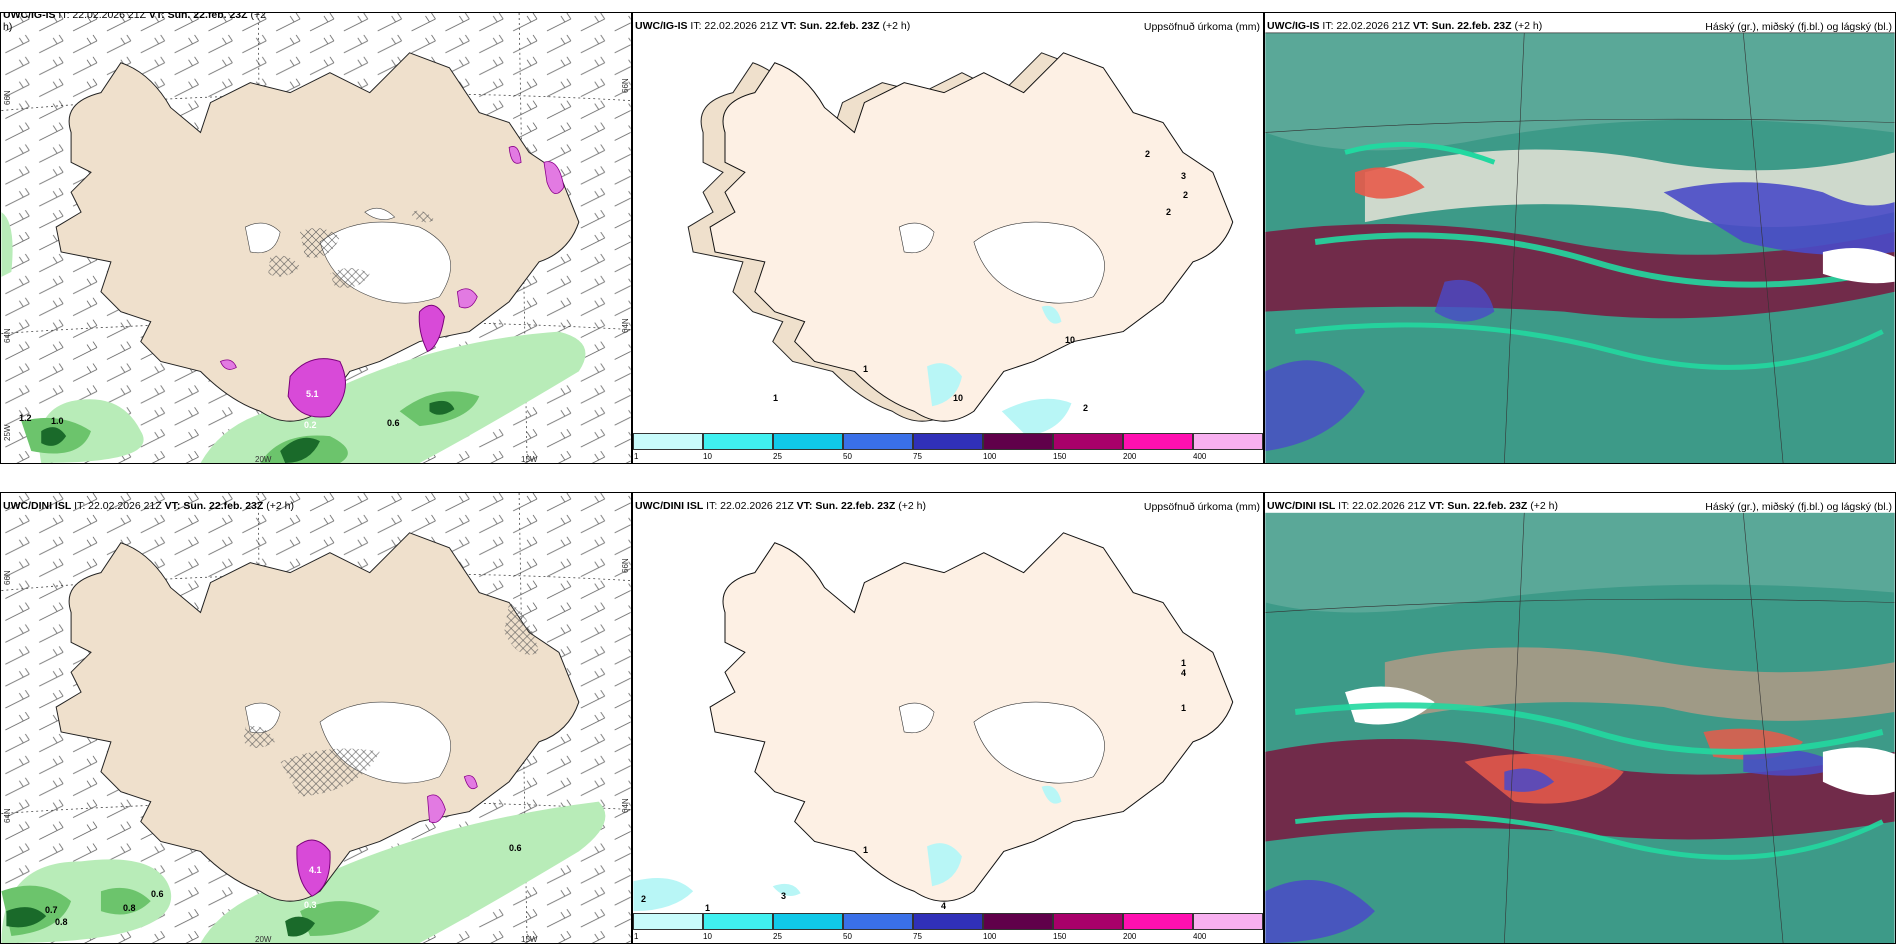 The height and width of the screenshot is (950, 1900). I want to click on wind-label: 0.3, so click(310, 905).